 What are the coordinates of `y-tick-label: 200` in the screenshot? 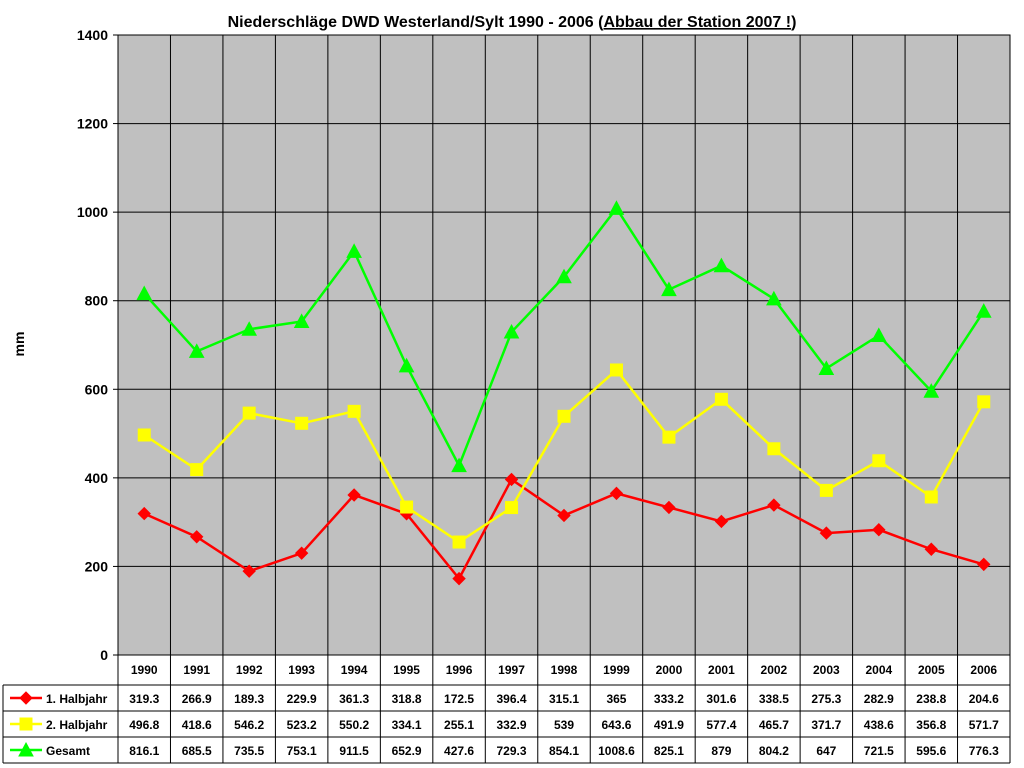 It's located at (97, 566).